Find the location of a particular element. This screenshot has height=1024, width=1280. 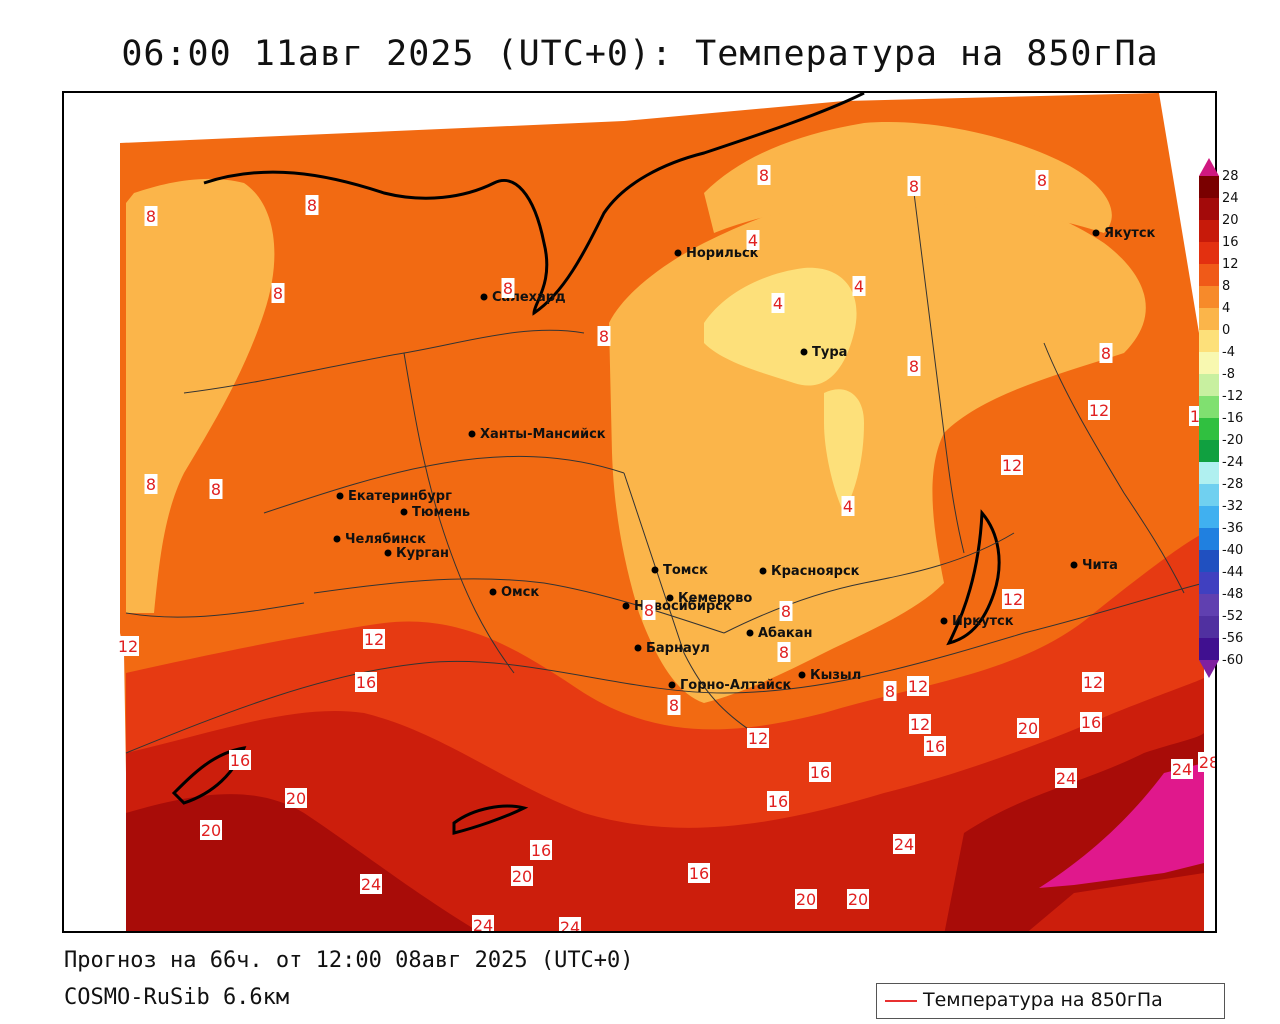

city-label: Горно-Алтайск is located at coordinates (736, 685).